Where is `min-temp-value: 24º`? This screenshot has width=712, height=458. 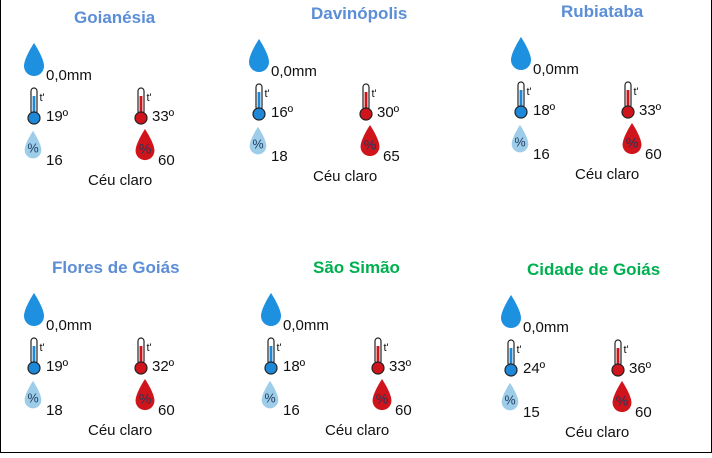 min-temp-value: 24º is located at coordinates (534, 368).